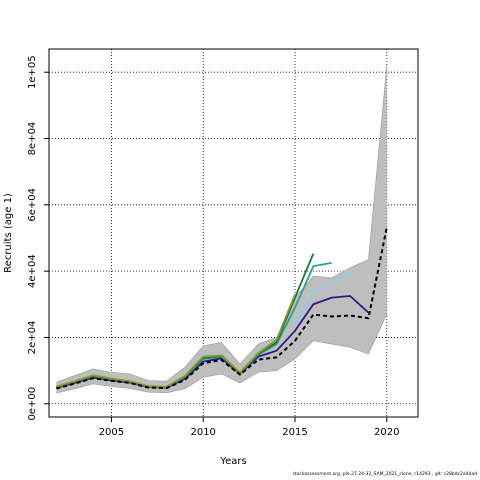 The width and height of the screenshot is (480, 480). Describe the element at coordinates (32, 205) in the screenshot. I see `y-tick-label: 6e+04` at that location.